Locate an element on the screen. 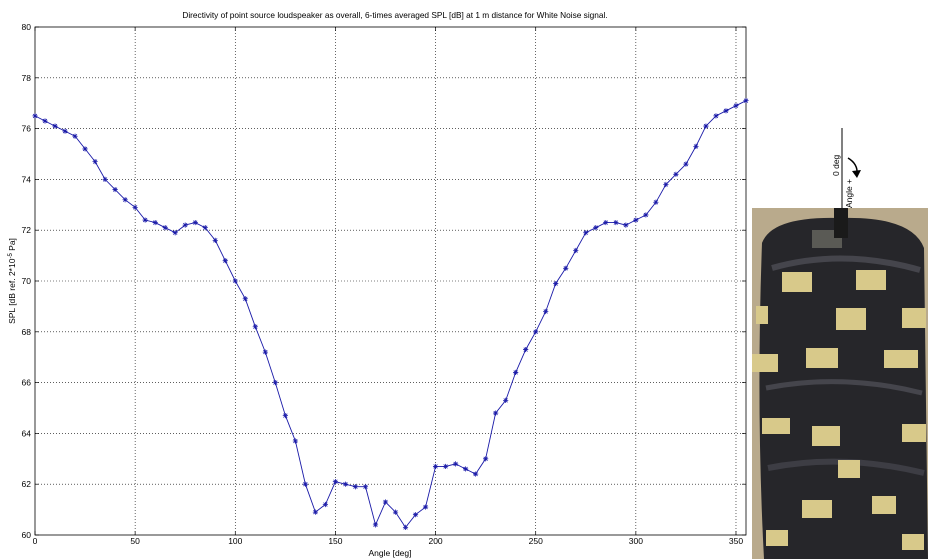 The height and width of the screenshot is (559, 928). y-axis-label-unit: Pa] is located at coordinates (12, 245).